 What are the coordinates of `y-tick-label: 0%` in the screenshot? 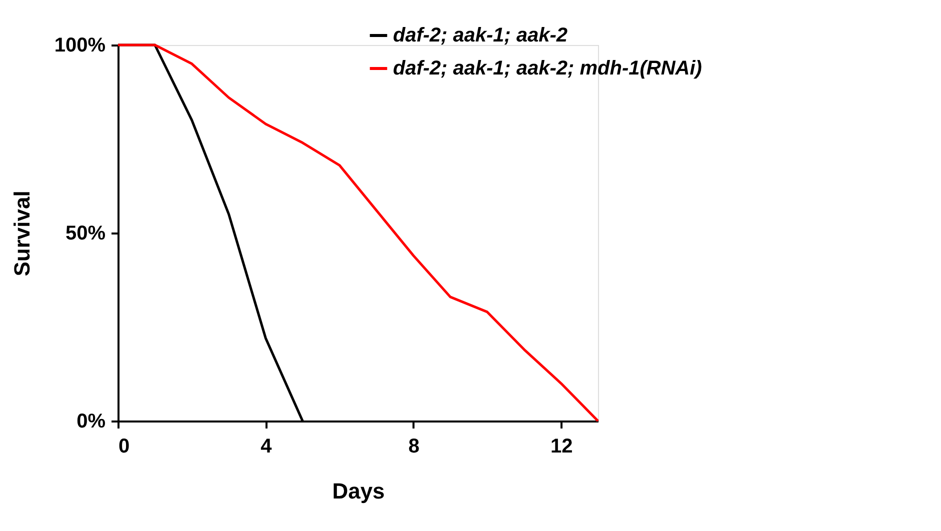 It's located at (91, 421).